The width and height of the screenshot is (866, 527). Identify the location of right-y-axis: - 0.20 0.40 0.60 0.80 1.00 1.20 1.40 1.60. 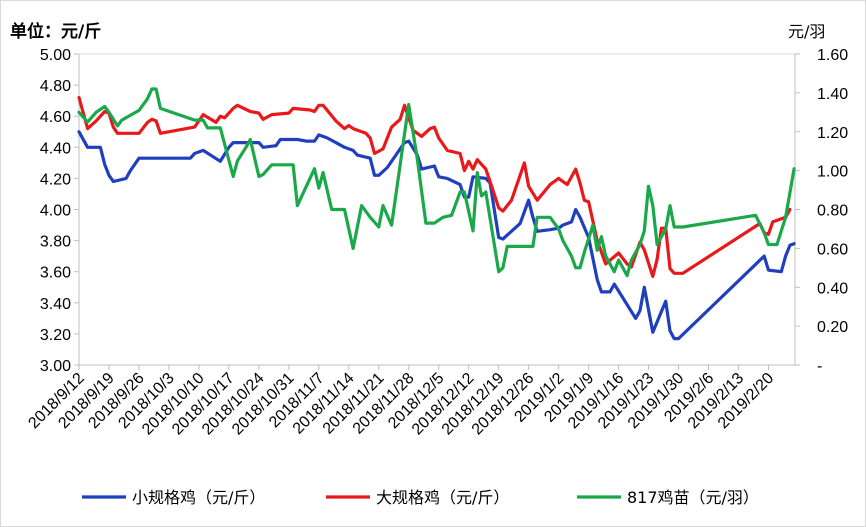
(821, 211).